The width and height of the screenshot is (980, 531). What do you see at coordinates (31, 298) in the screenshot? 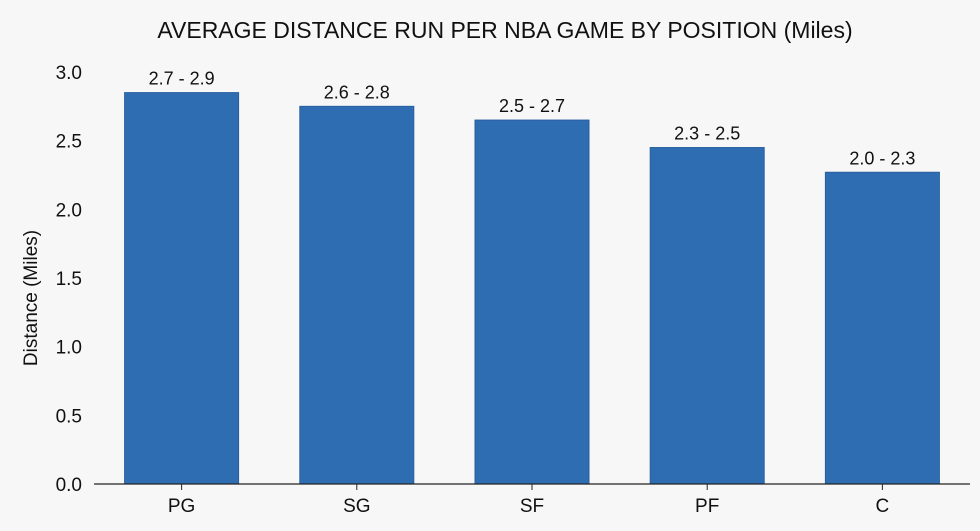
I see `y-axis-label: Distance (Miles)` at bounding box center [31, 298].